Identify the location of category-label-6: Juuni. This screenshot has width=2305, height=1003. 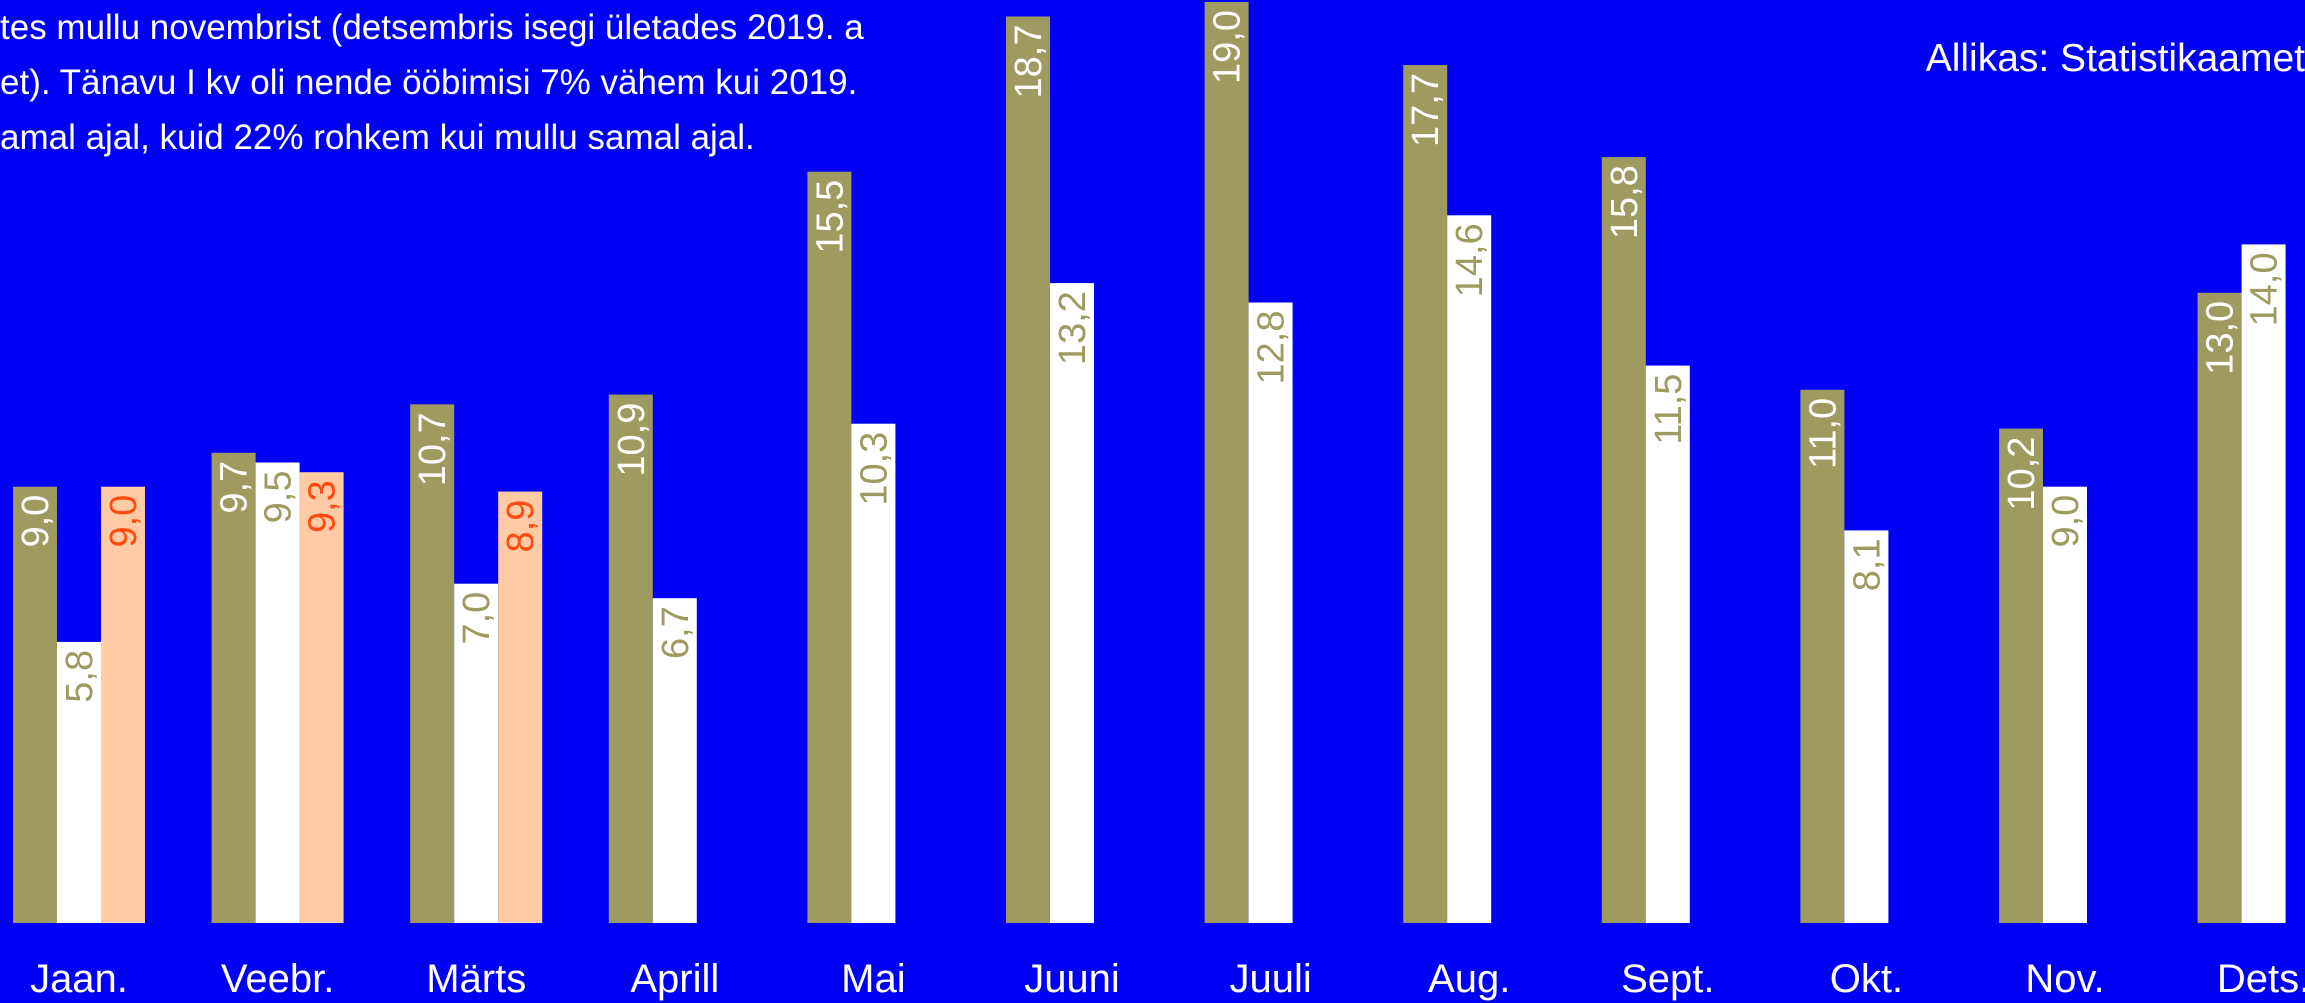
(1072, 979).